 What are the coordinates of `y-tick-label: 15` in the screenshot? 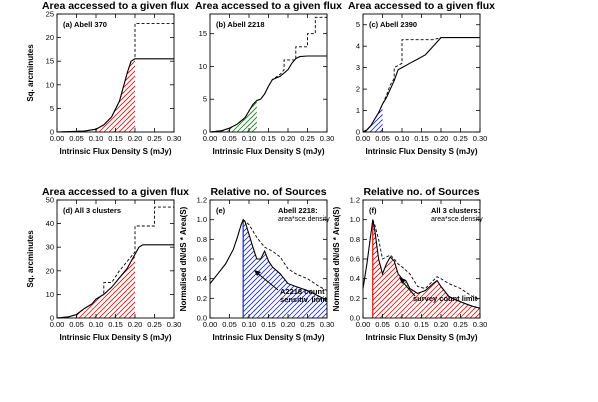 It's located at (203, 33).